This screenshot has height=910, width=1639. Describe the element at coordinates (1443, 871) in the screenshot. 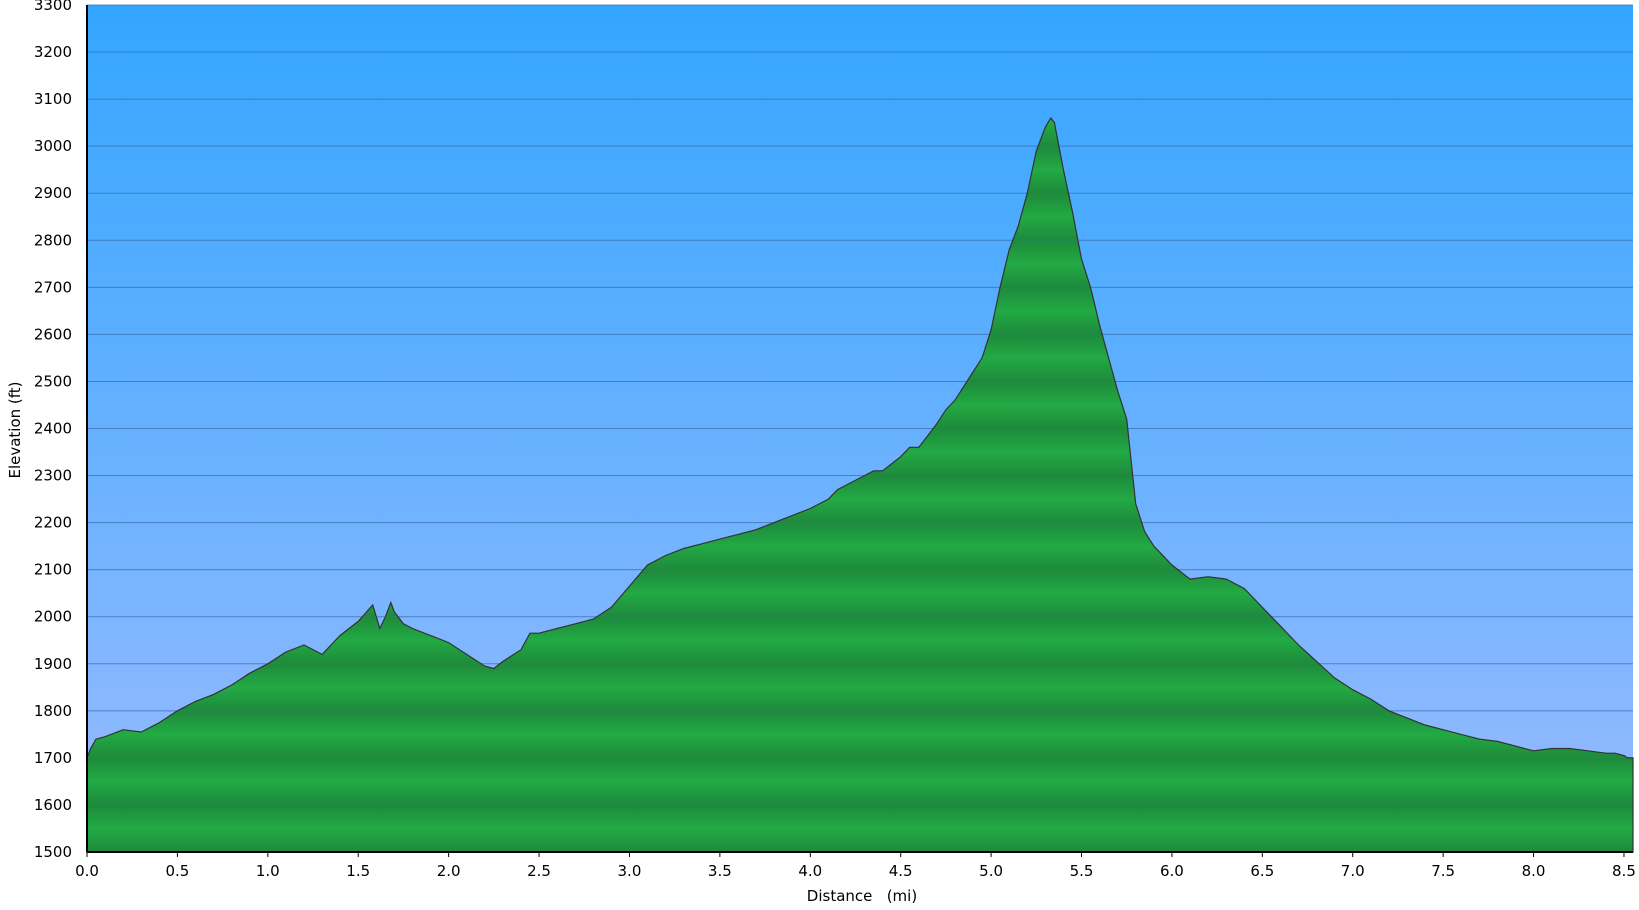

I see `x-tick-7.5: 7.5` at that location.